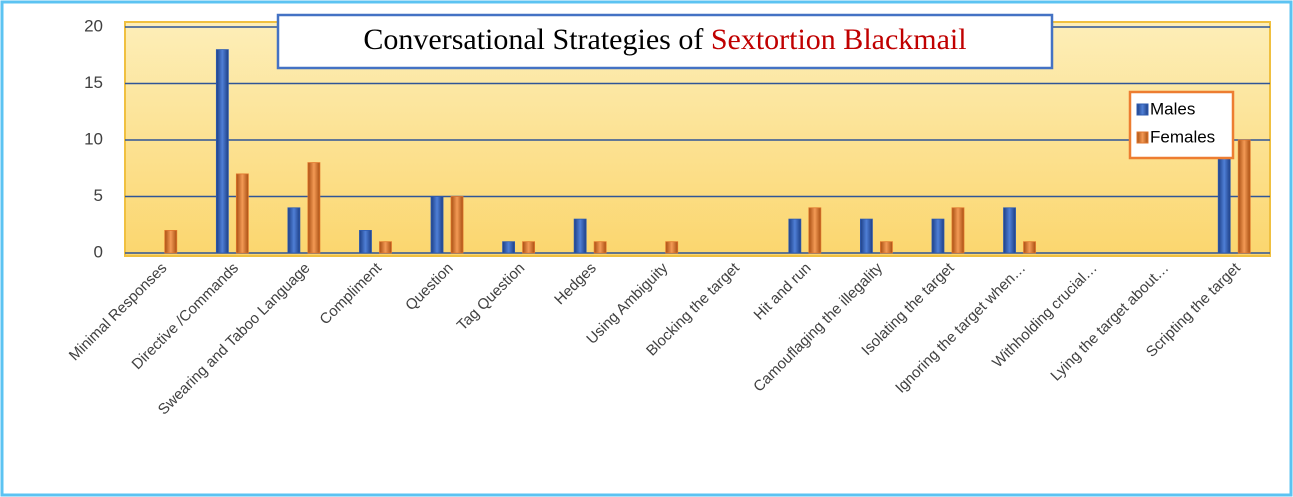  Describe the element at coordinates (533, 39) in the screenshot. I see `title-part: Conversational Strategies of` at that location.